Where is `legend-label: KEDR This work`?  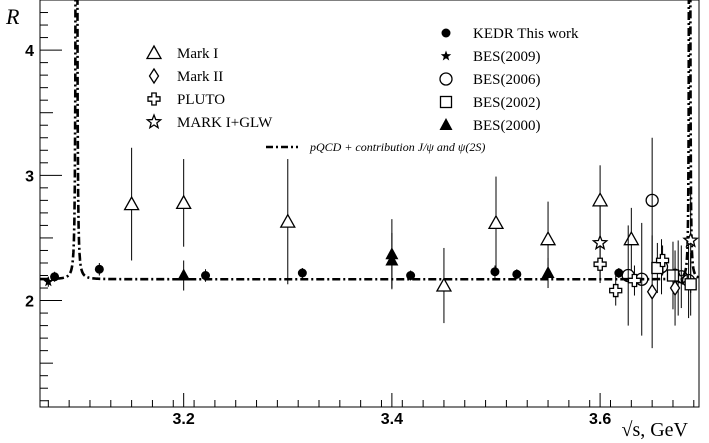
legend-label: KEDR This work is located at coordinates (526, 34).